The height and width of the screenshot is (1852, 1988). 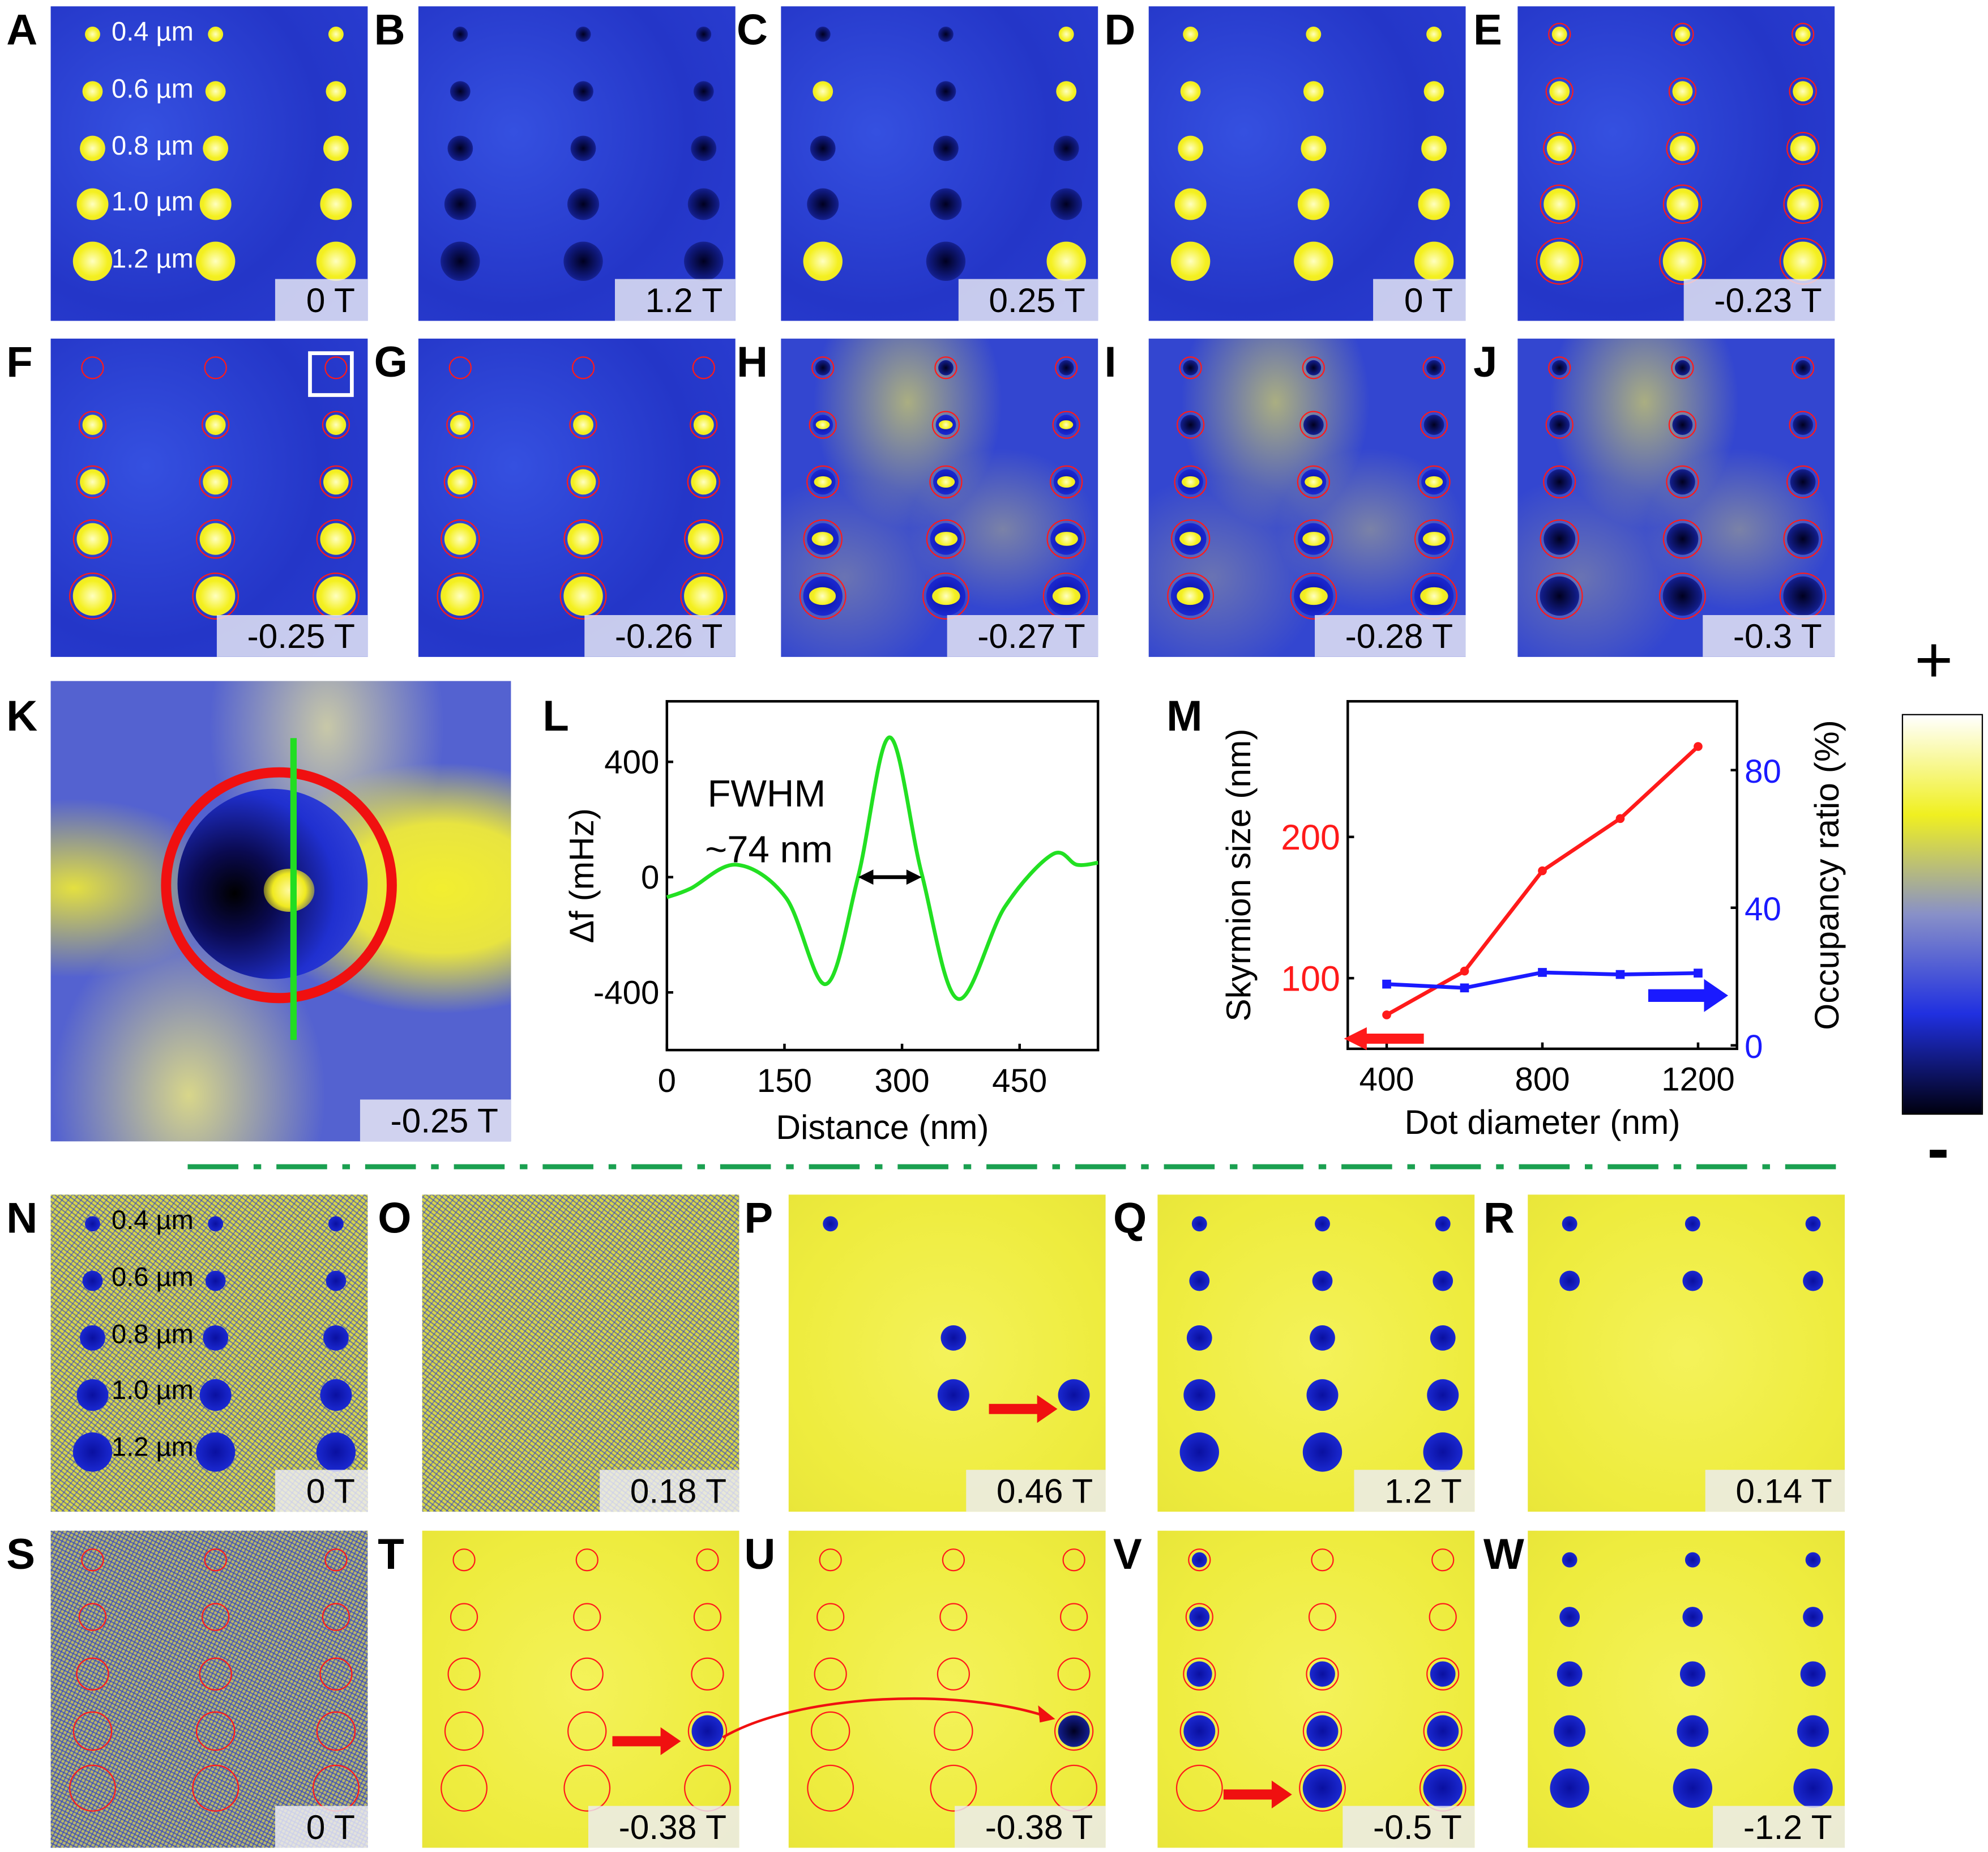 I want to click on line-profile-marker, so click(x=293, y=889).